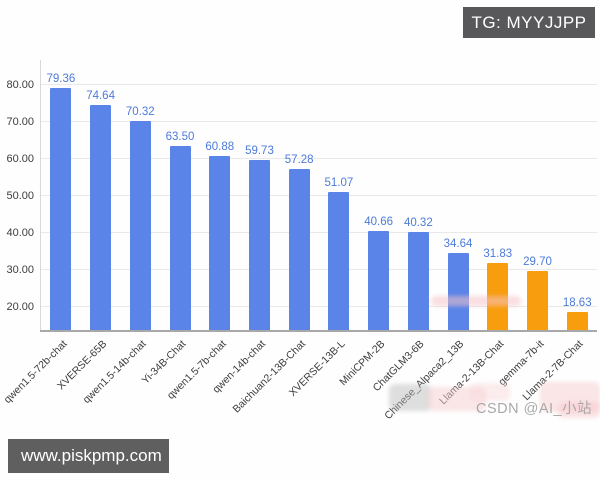  I want to click on y-tick-label: 80.00, so click(20, 85).